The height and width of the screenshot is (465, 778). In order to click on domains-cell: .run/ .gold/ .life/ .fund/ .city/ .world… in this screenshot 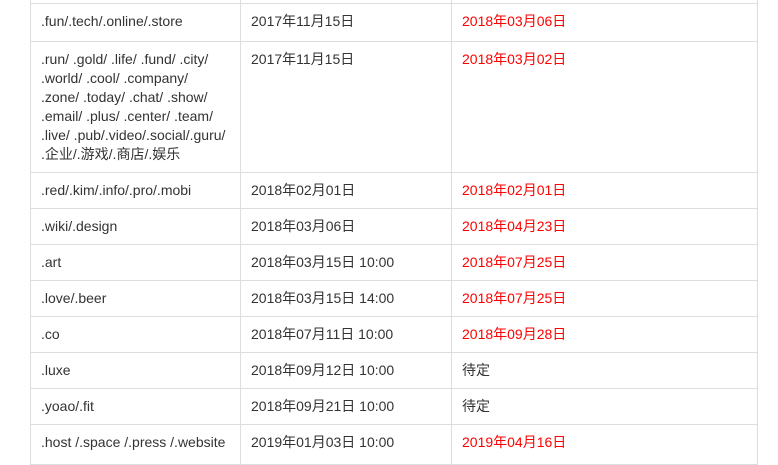, I will do `click(135, 107)`.